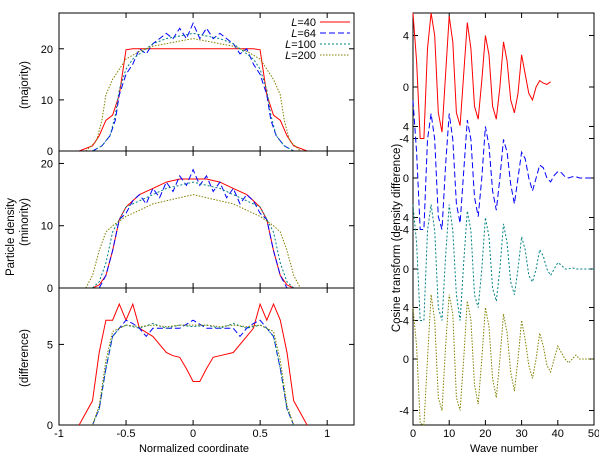 The image size is (599, 458). I want to click on cosine-x-axis-label: Wave number, so click(504, 449).